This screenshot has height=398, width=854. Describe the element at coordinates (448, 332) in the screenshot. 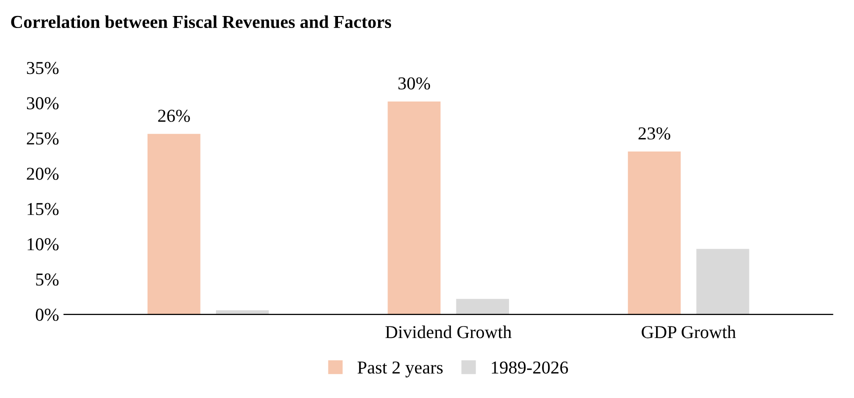

I see `x-tick-label: Dividend Growth` at that location.